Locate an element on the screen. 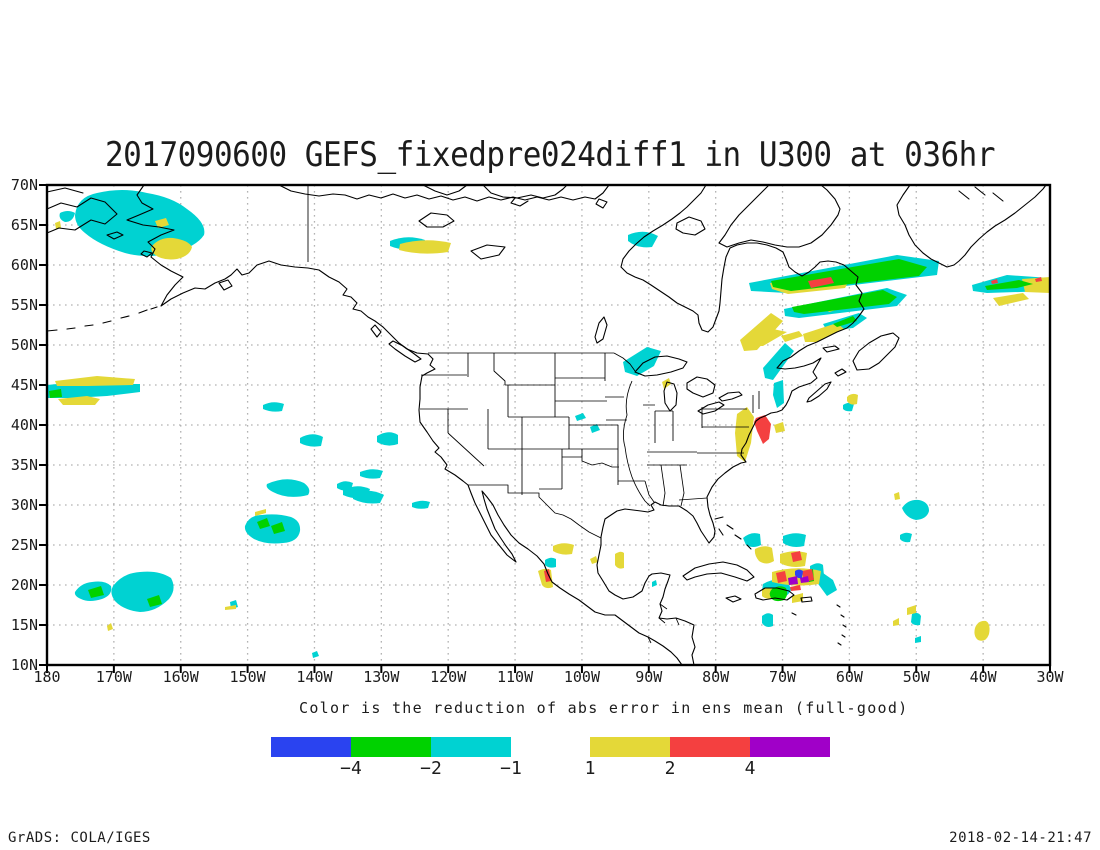 Image resolution: width=1100 pixels, height=850 pixels. x-axis-label: 80W is located at coordinates (716, 677).